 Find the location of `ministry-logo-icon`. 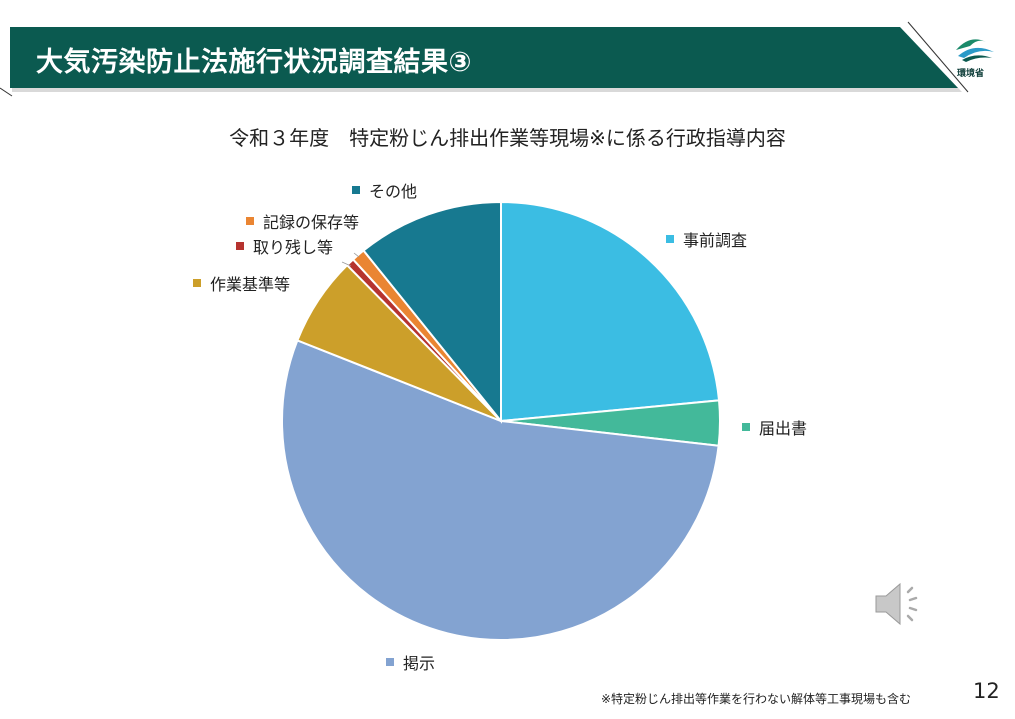

ministry-logo-icon is located at coordinates (975, 50).